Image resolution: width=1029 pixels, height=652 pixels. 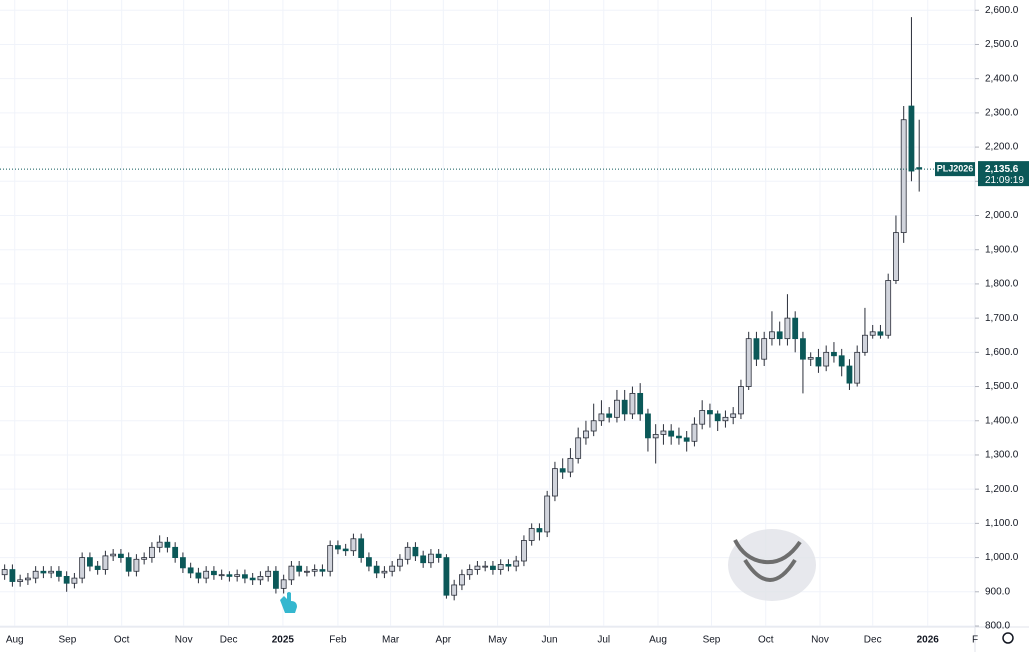 What do you see at coordinates (772, 565) in the screenshot?
I see `watermark` at bounding box center [772, 565].